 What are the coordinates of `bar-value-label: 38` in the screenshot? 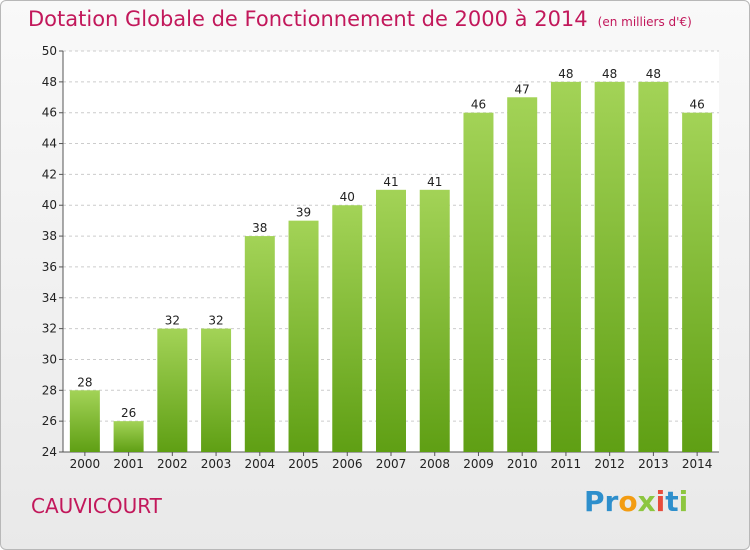 It's located at (259, 228).